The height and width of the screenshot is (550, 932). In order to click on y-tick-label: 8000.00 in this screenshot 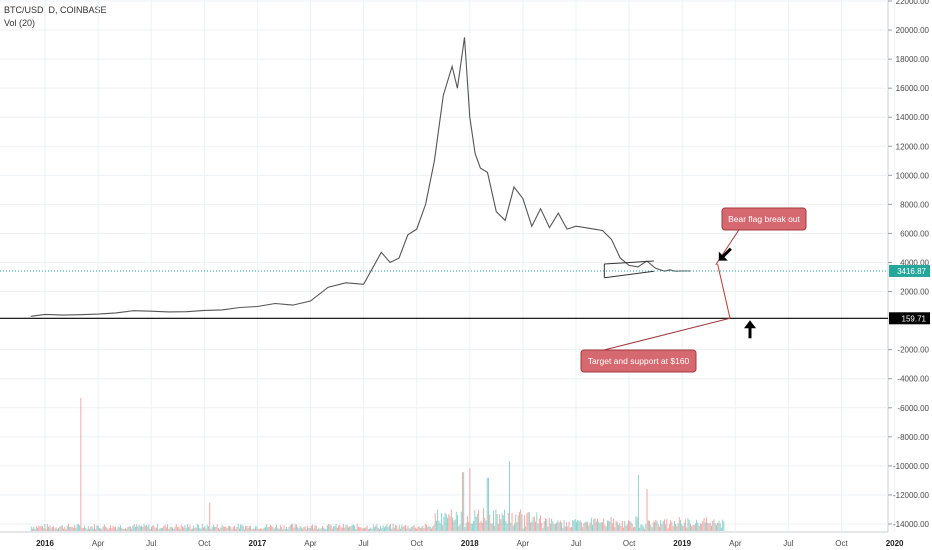, I will do `click(914, 204)`.